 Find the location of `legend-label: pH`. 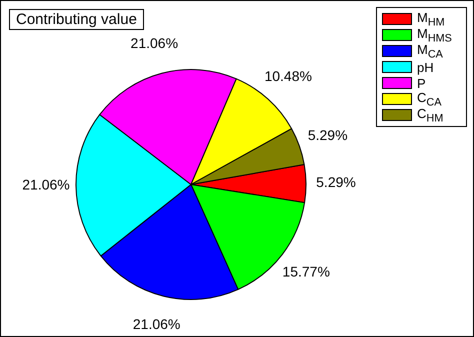

legend-label: pH is located at coordinates (426, 67).